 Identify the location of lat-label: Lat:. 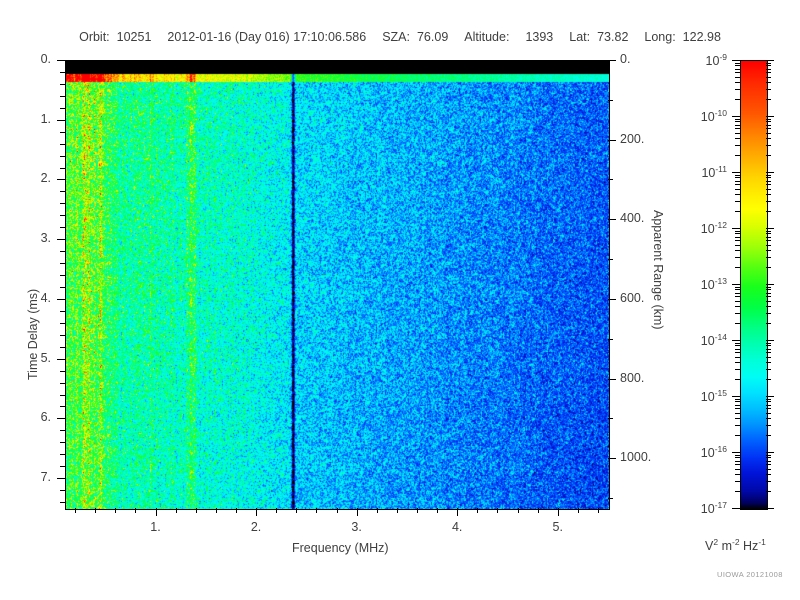
(580, 37).